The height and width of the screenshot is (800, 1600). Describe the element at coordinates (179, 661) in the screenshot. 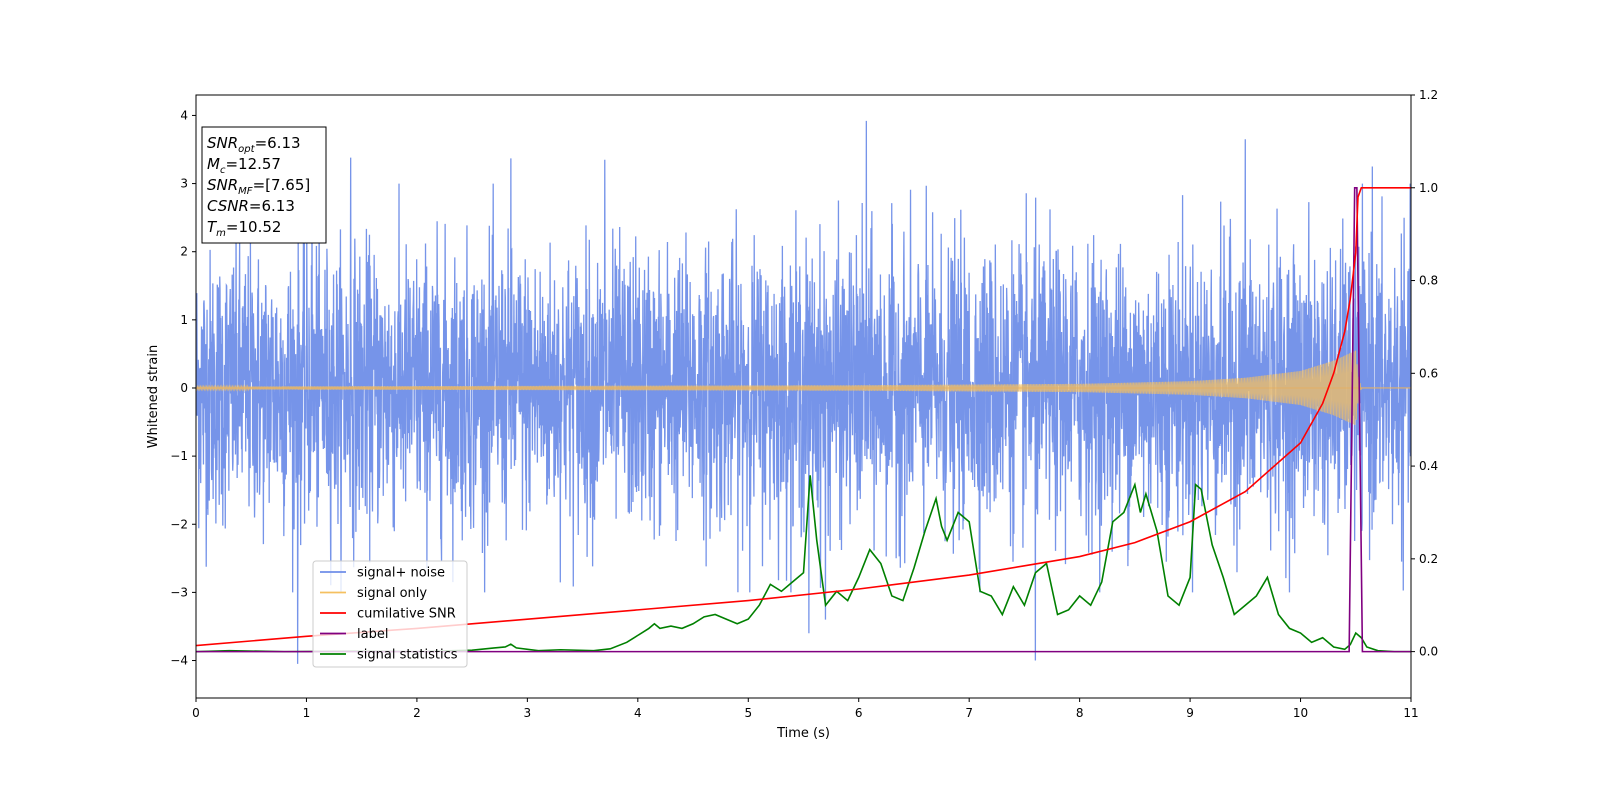

I see `y-left-tick-label: −4` at that location.